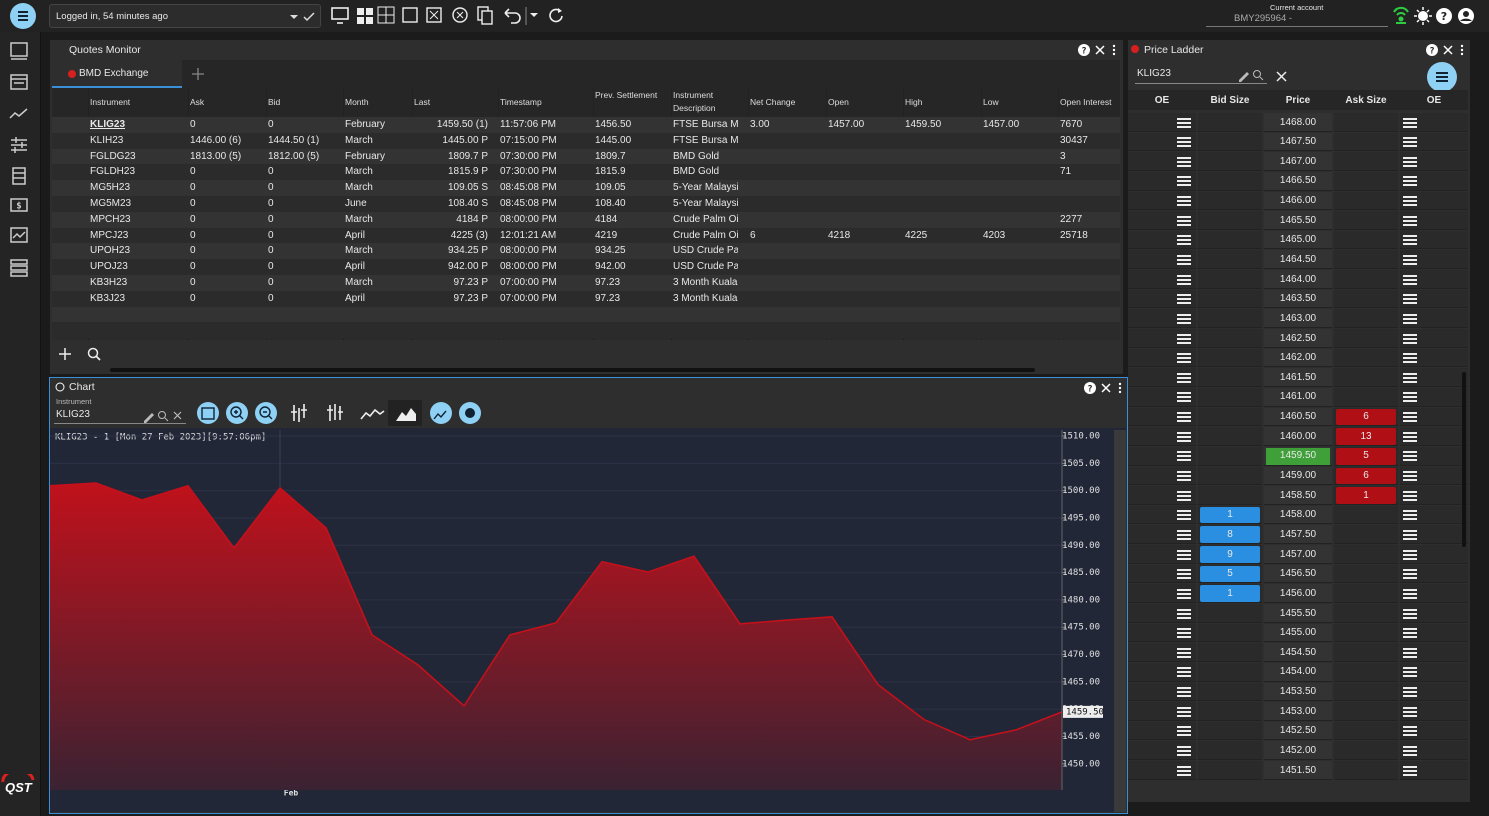 Image resolution: width=1489 pixels, height=816 pixels. Describe the element at coordinates (164, 416) in the screenshot. I see `instrument-tools` at that location.